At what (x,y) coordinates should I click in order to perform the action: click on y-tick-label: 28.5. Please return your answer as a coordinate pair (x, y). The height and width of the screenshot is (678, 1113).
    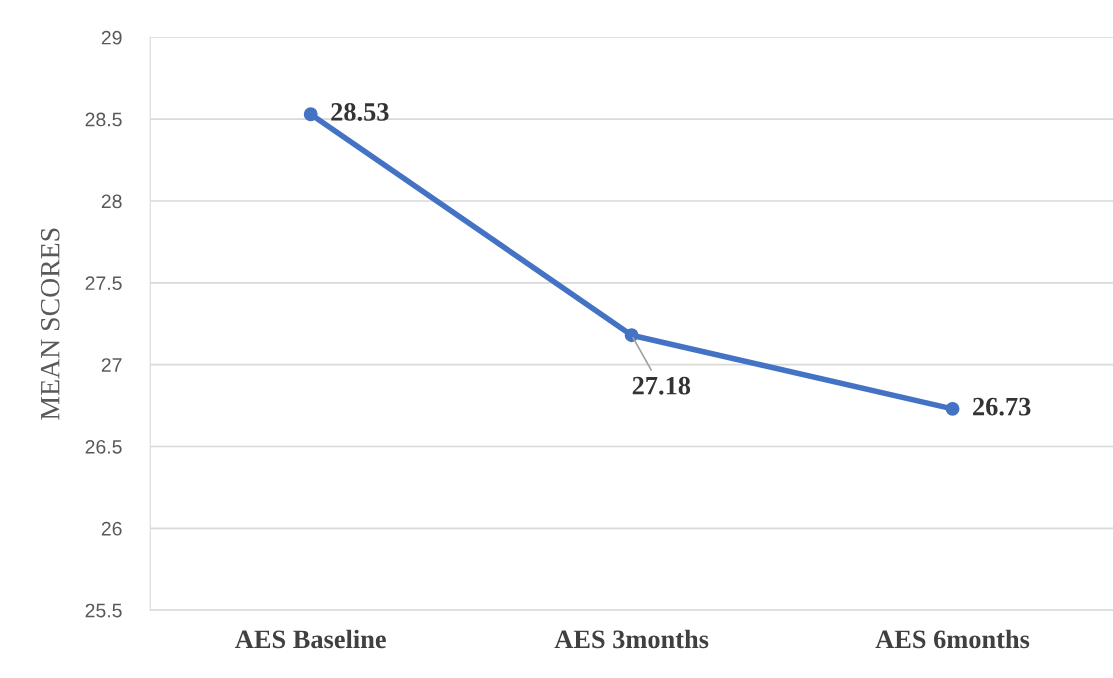
    Looking at the image, I should click on (103, 119).